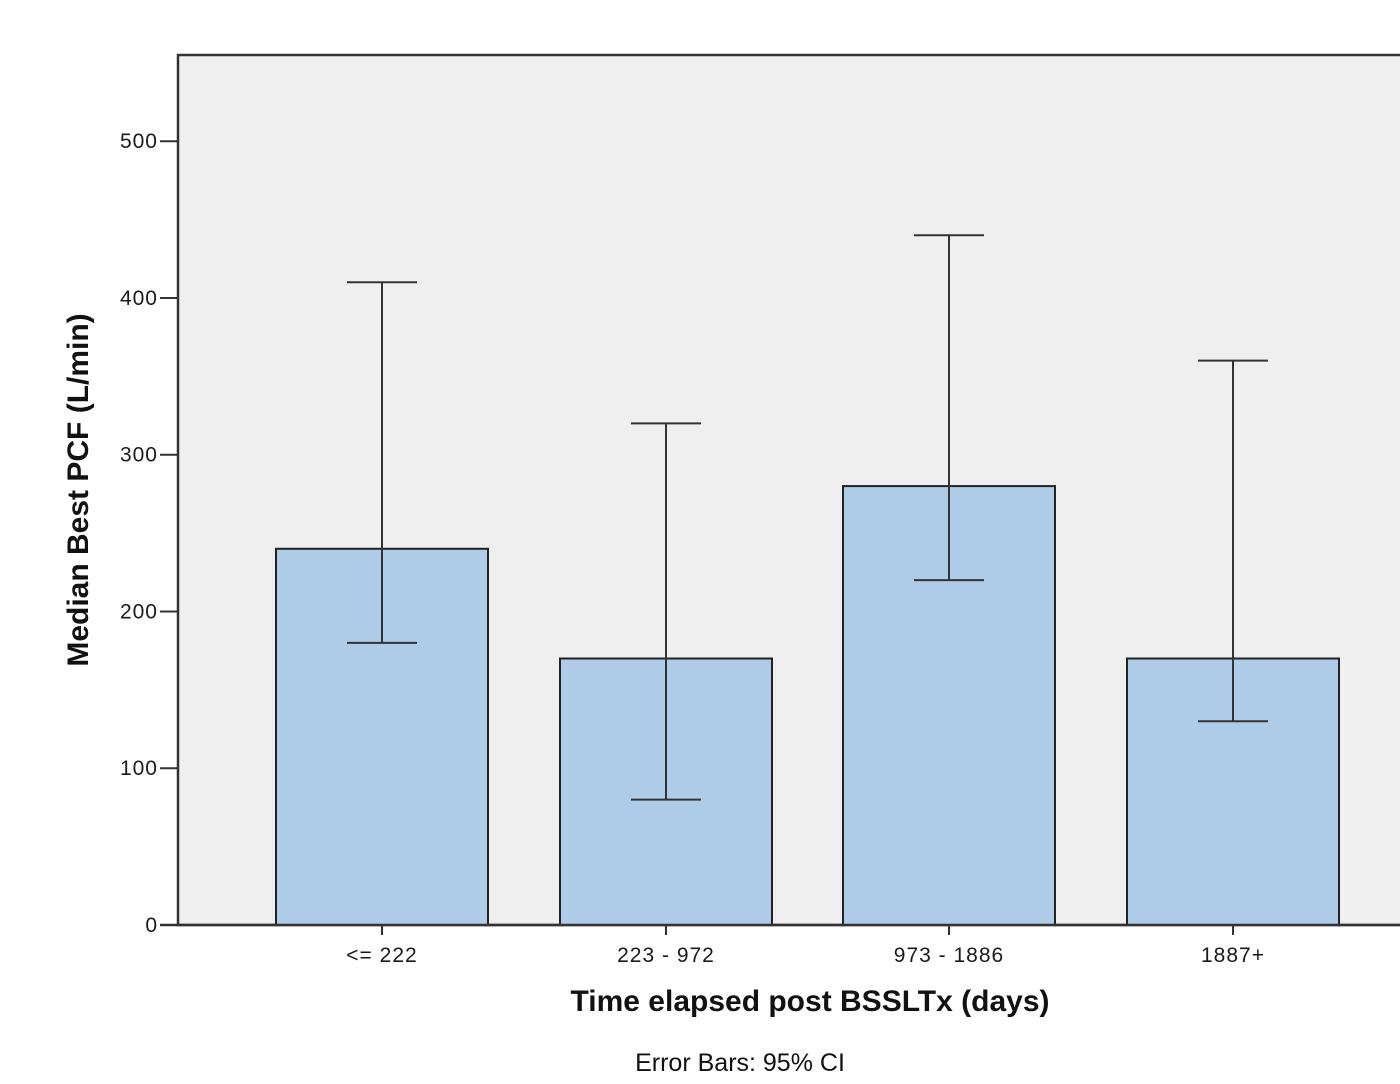 Image resolution: width=1400 pixels, height=1084 pixels. Describe the element at coordinates (949, 955) in the screenshot. I see `x-tick-label: 973 - 1886` at that location.